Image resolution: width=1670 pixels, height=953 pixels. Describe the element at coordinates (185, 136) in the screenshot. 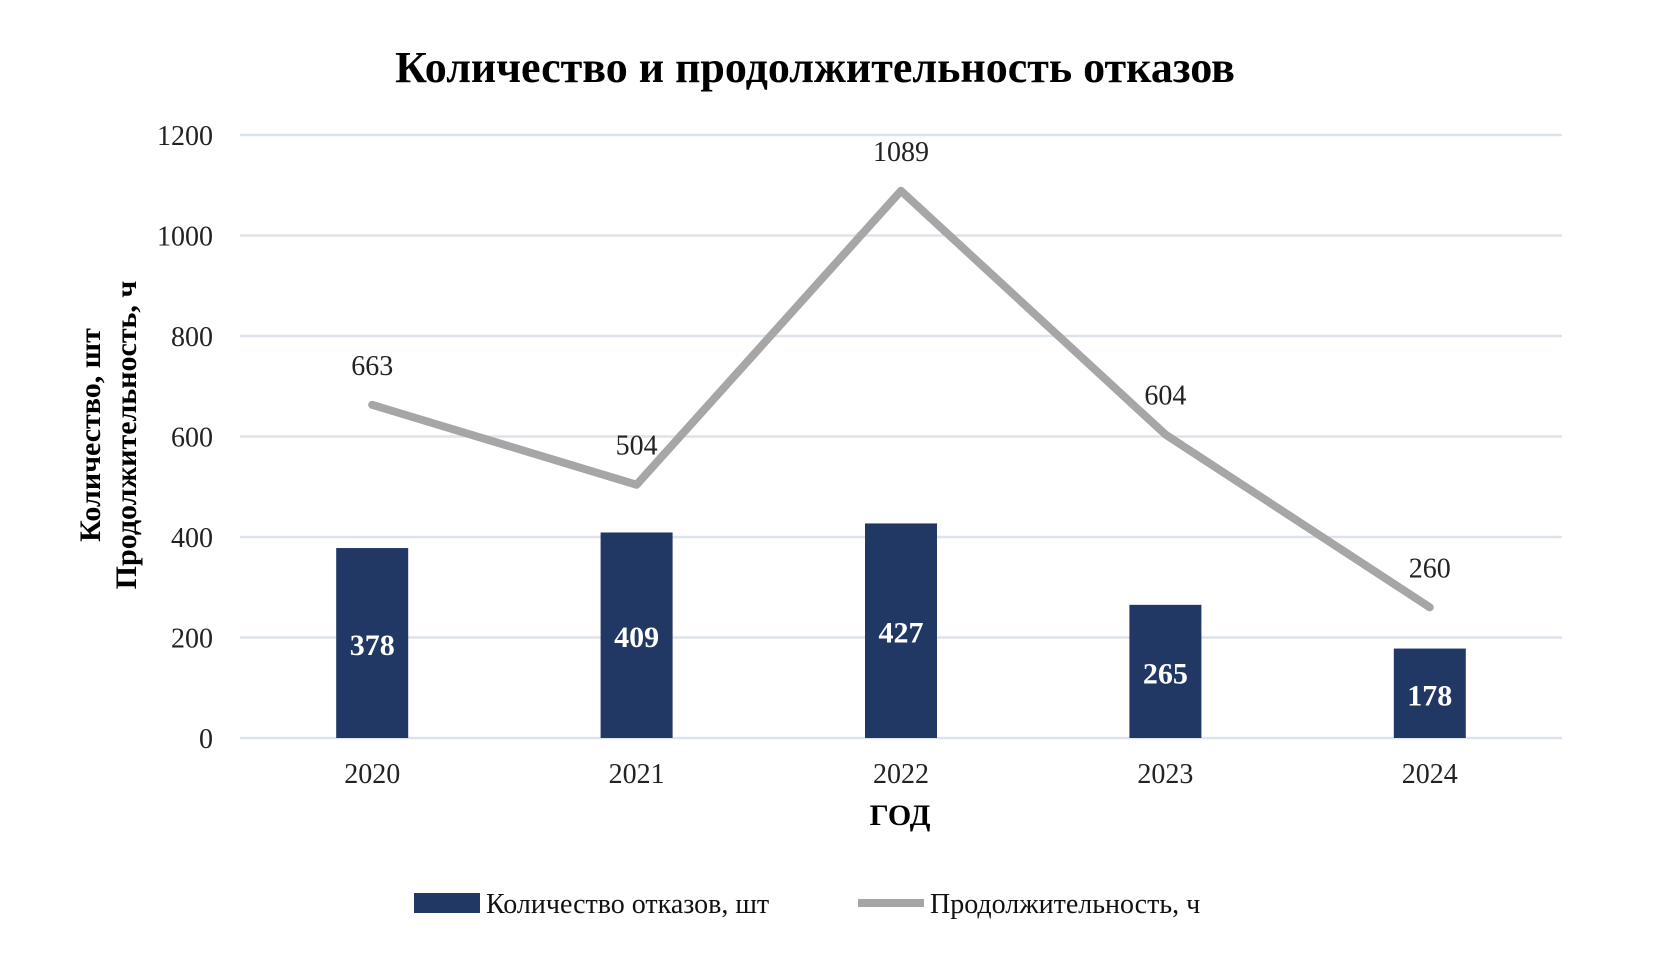

I see `y-tick-label: 1200` at that location.